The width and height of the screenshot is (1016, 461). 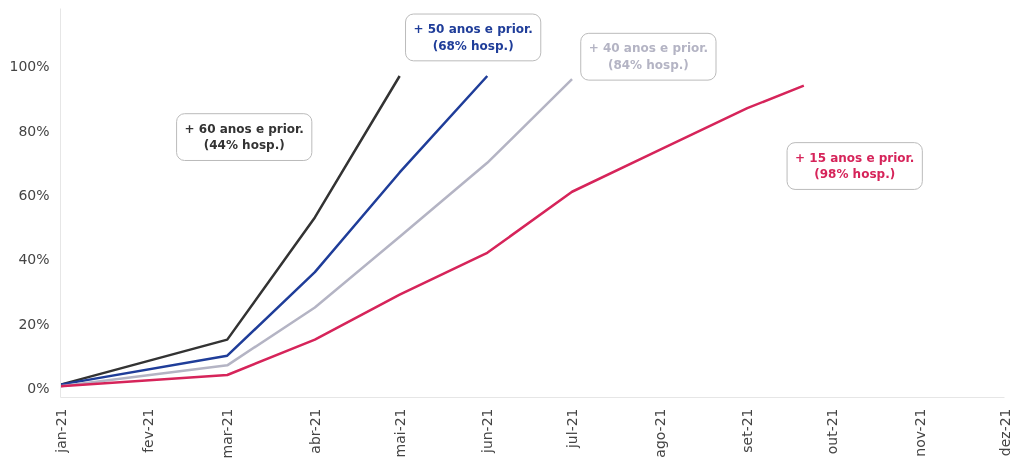 I want to click on x-tick-label: mar-21, so click(x=227, y=433).